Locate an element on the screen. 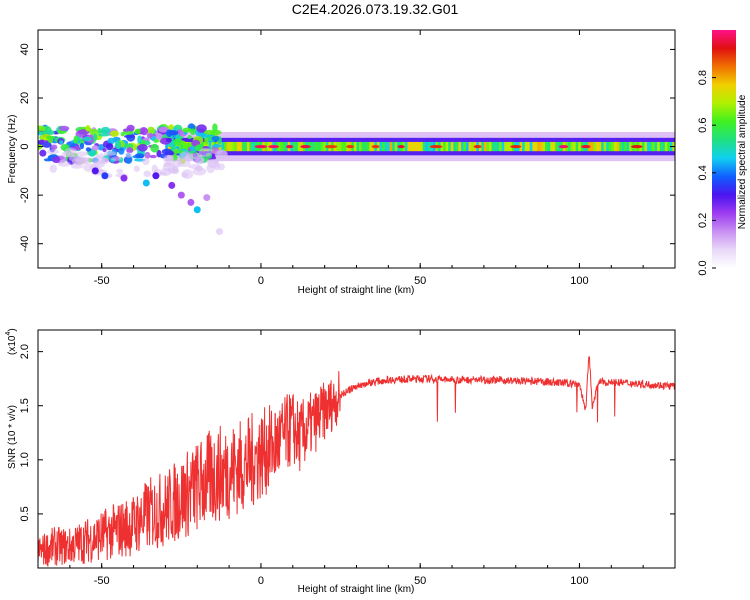 The image size is (750, 600). spectrogram-x-tick-label: -50 is located at coordinates (102, 281).